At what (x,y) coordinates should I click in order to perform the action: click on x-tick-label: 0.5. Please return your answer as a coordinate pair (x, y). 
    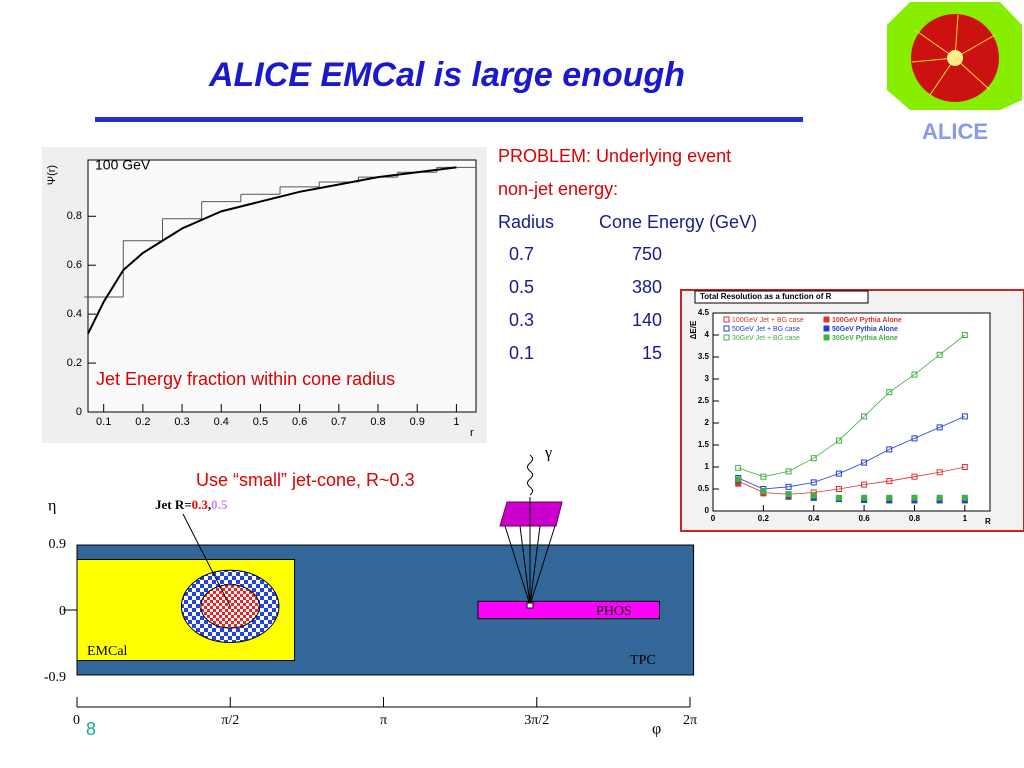
    Looking at the image, I should click on (260, 422).